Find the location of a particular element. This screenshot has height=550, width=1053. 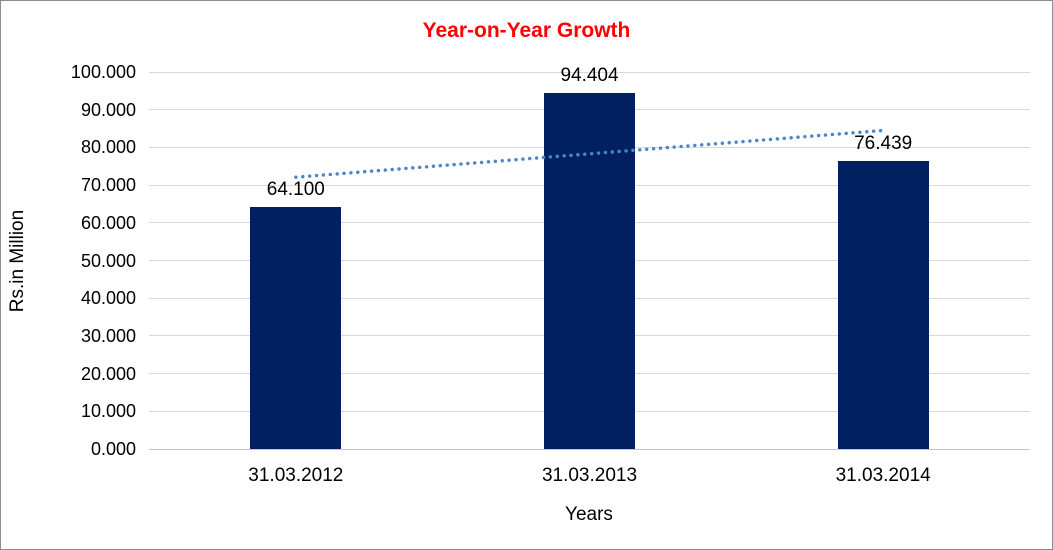

x-axis-line is located at coordinates (589, 449).